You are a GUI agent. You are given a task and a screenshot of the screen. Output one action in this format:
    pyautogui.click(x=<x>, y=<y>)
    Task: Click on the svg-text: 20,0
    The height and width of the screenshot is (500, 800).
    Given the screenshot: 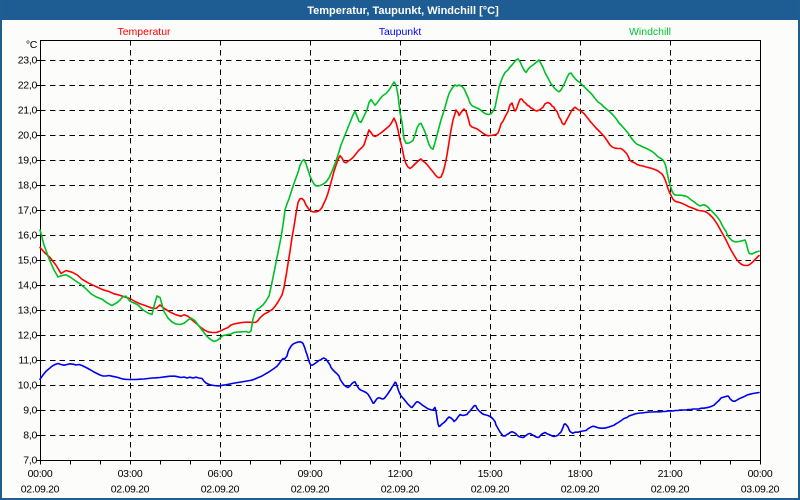 What is the action you would take?
    pyautogui.click(x=28, y=136)
    